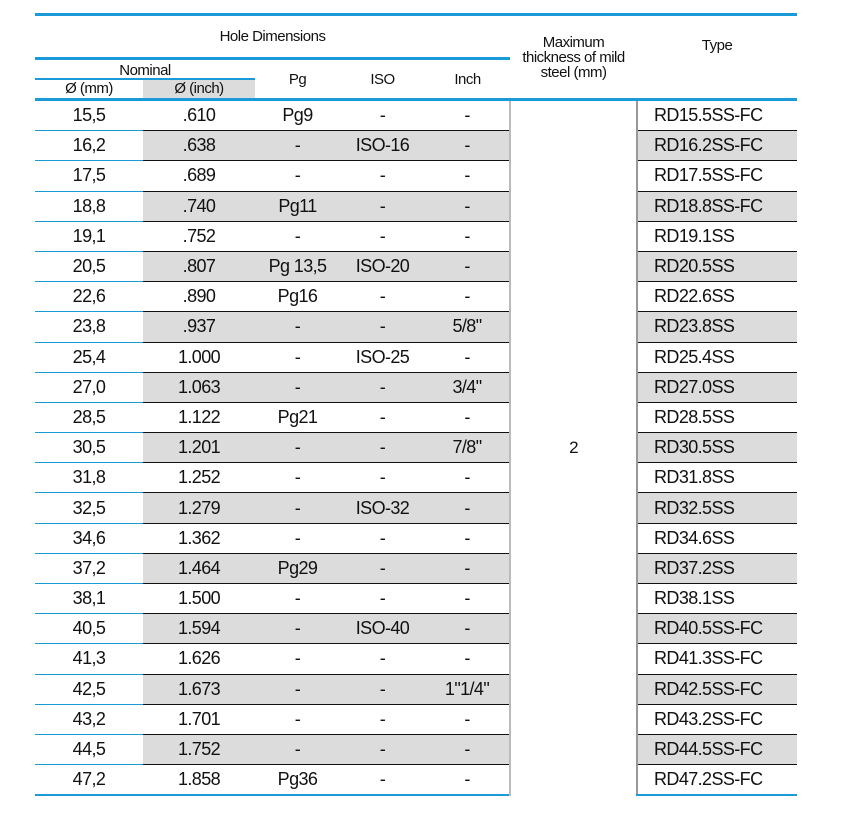 This screenshot has height=826, width=862. I want to click on diameter-inch-cell: .610, so click(199, 115).